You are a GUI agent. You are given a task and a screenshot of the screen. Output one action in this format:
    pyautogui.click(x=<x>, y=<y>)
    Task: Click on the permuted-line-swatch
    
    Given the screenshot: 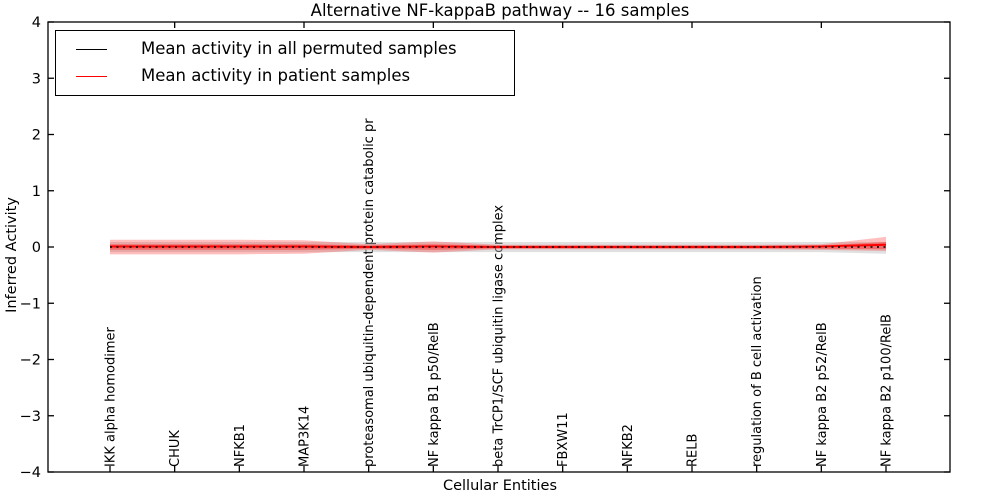 What is the action you would take?
    pyautogui.click(x=91, y=50)
    